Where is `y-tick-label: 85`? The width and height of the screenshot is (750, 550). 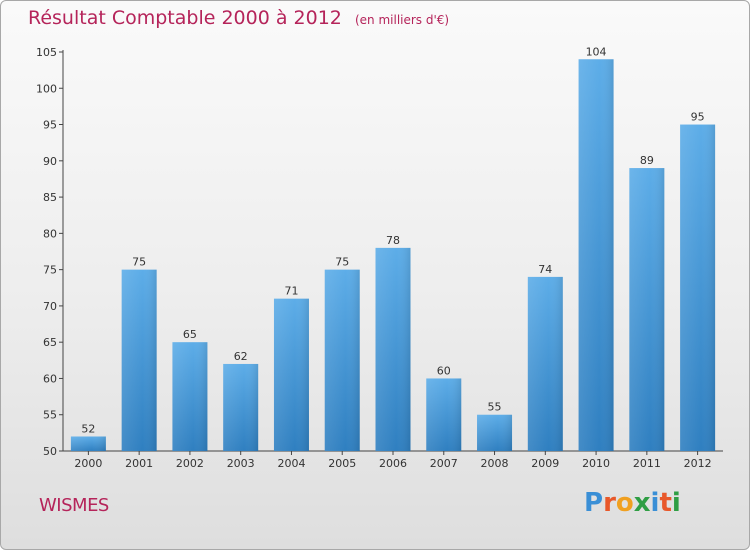
y-tick-label: 85 is located at coordinates (50, 197).